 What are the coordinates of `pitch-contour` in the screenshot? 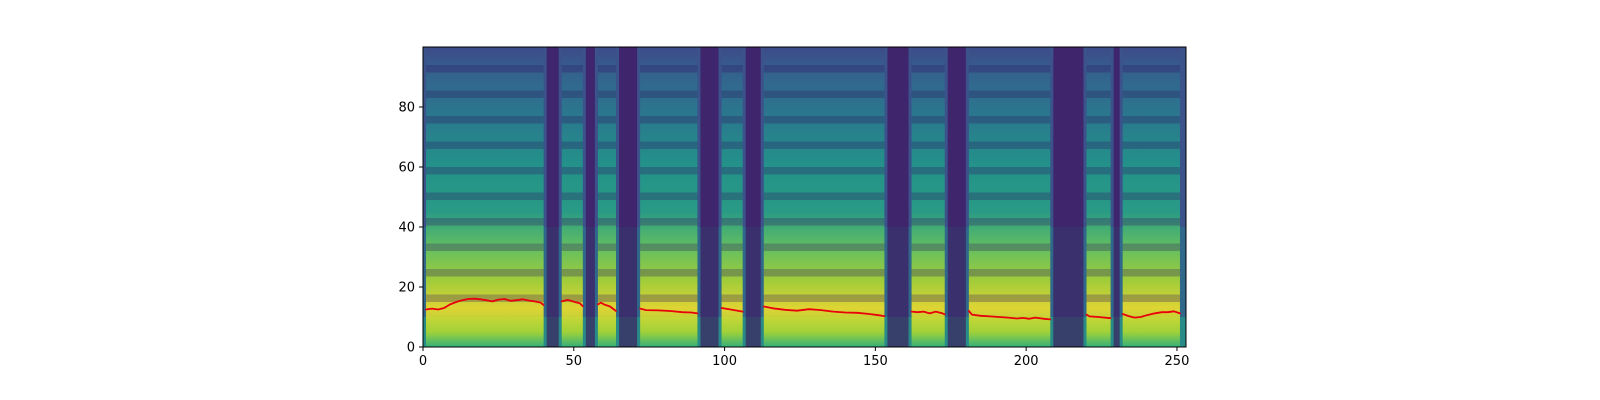 It's located at (803, 309).